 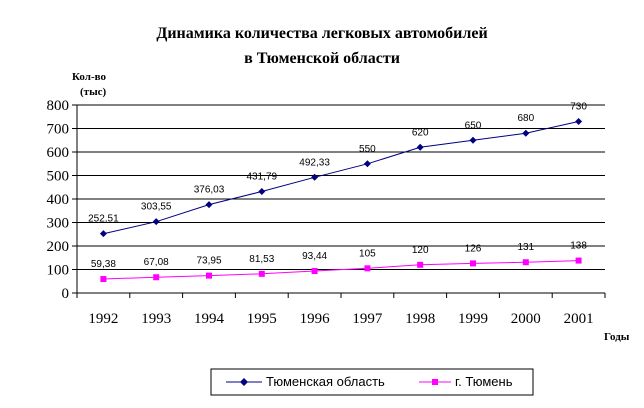 What do you see at coordinates (473, 263) in the screenshot?
I see `series-1-point-1999` at bounding box center [473, 263].